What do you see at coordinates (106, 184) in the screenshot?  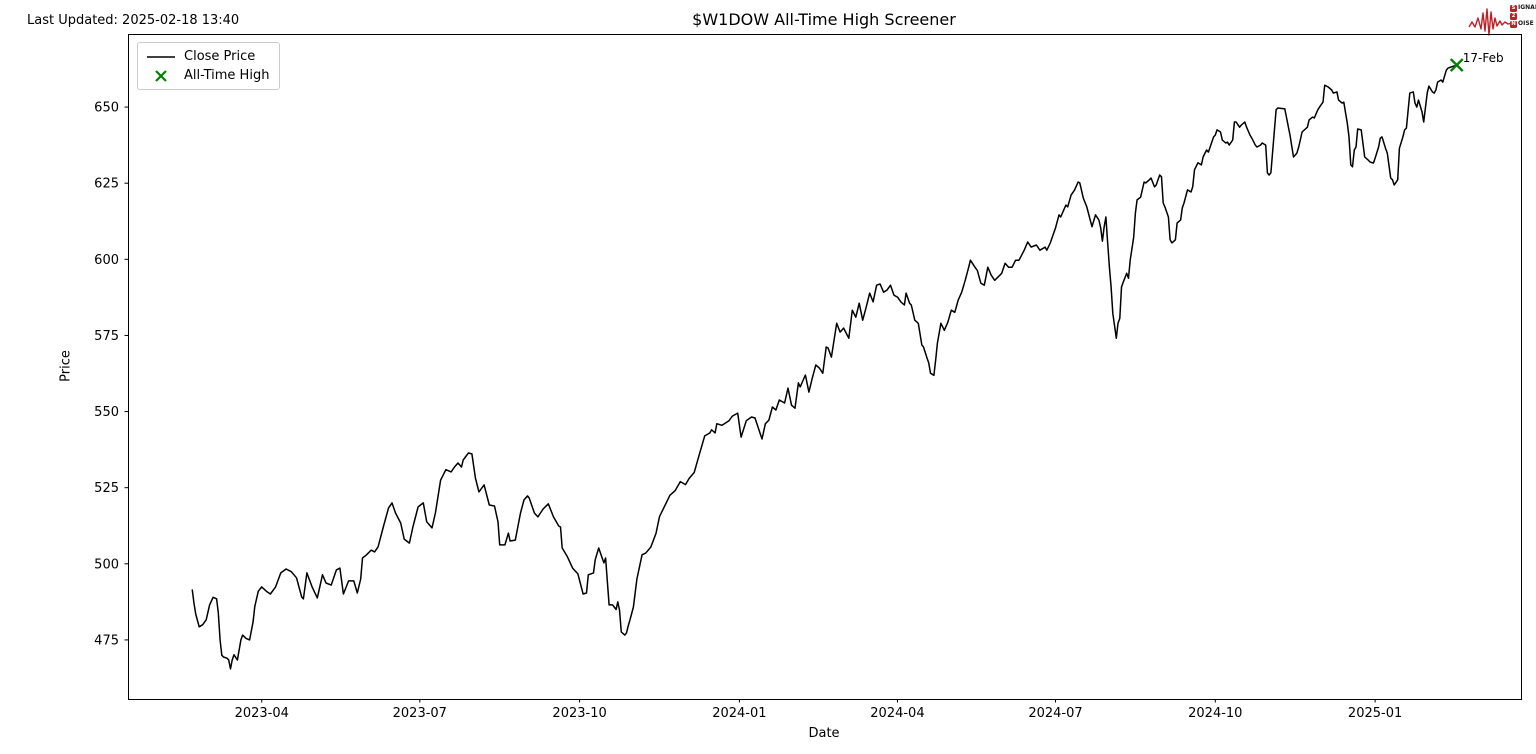 I see `y-tick-label: 625` at bounding box center [106, 184].